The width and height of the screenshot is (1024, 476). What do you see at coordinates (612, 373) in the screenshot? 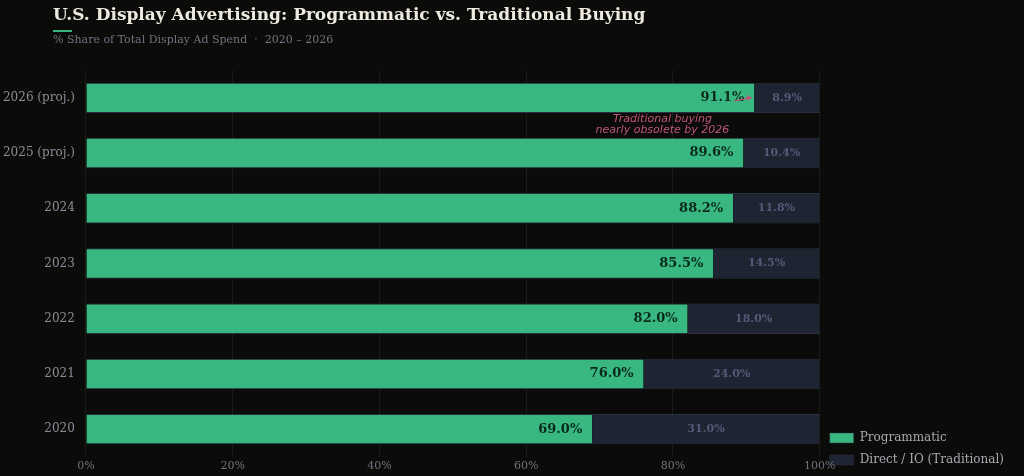
I see `data-label: 76.0%` at bounding box center [612, 373].